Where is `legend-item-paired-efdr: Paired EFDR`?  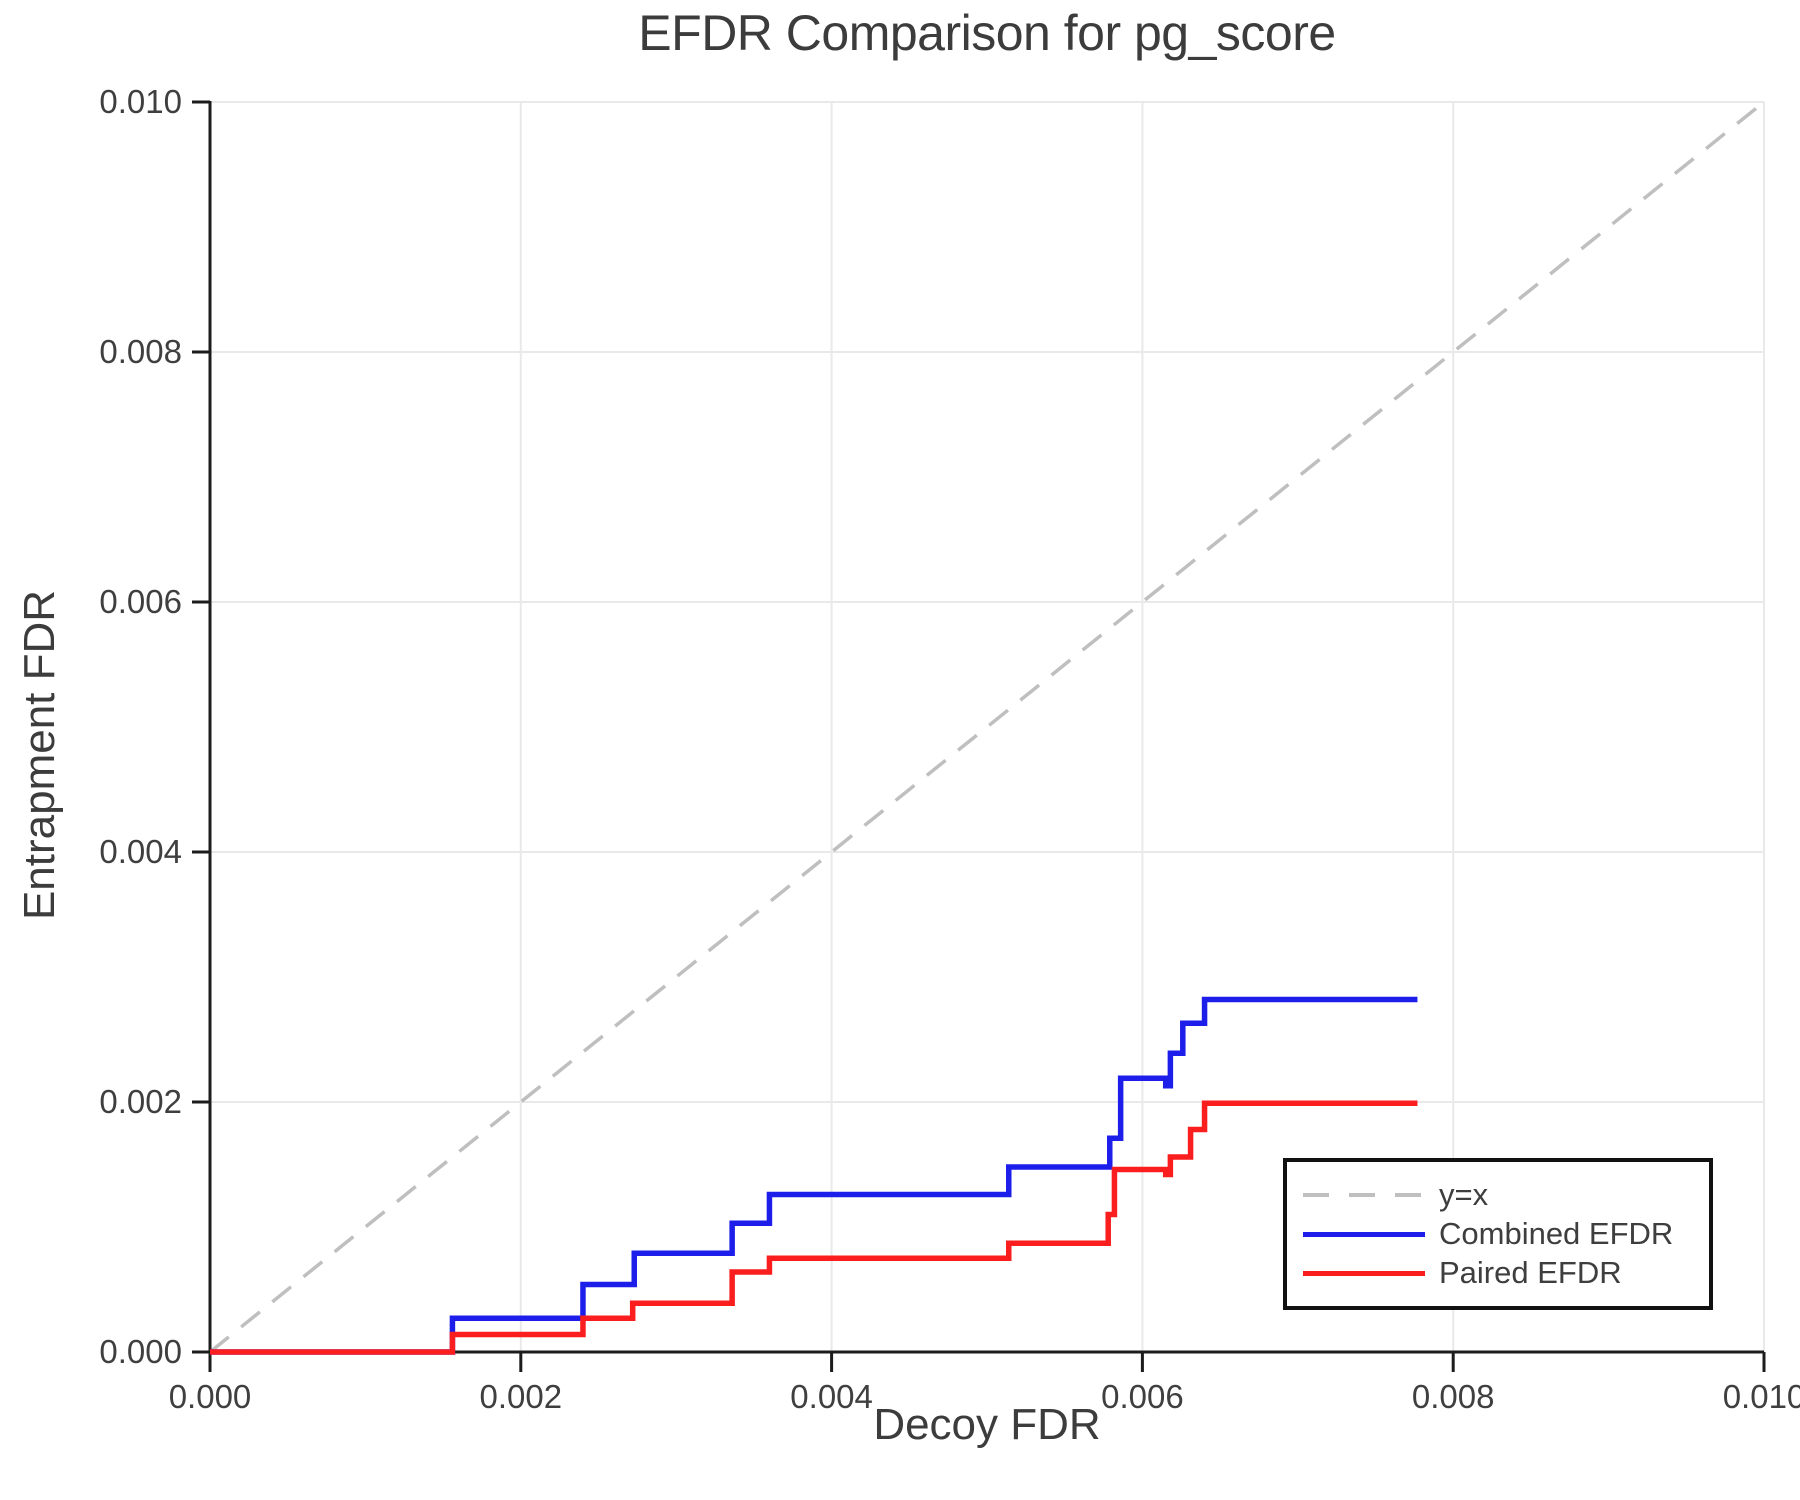
legend-item-paired-efdr: Paired EFDR is located at coordinates (1506, 1273).